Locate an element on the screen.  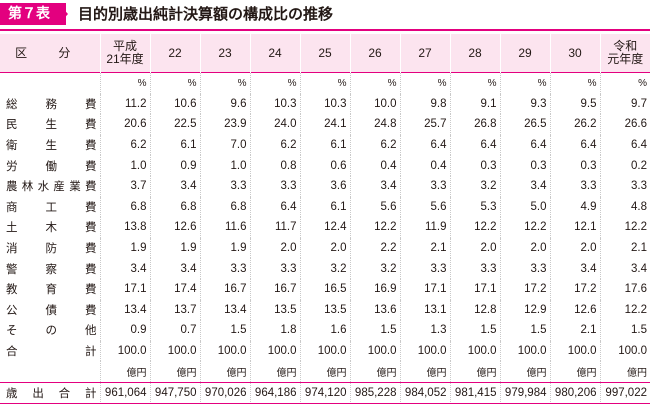
table-cell: 12.2 is located at coordinates (374, 227).